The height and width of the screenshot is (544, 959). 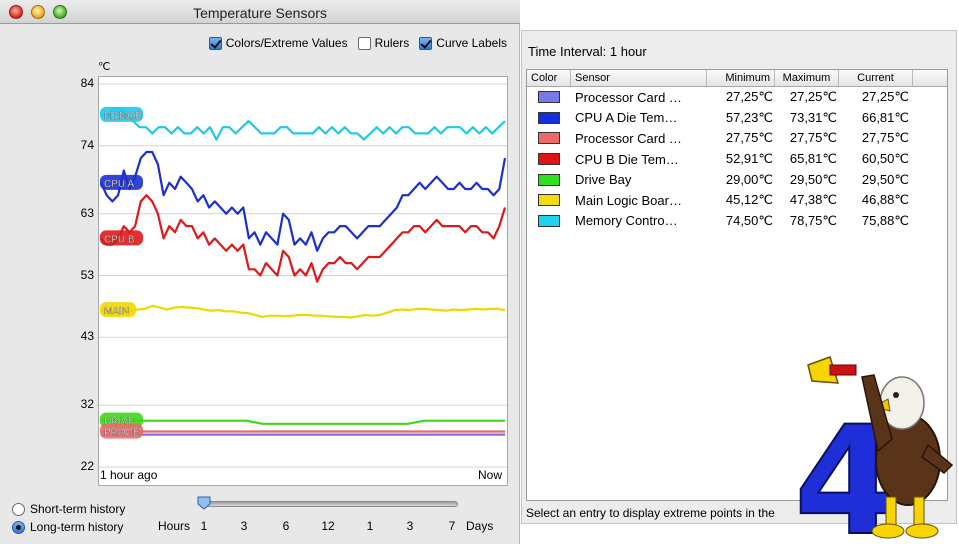 What do you see at coordinates (18, 527) in the screenshot?
I see `long-term-radio` at bounding box center [18, 527].